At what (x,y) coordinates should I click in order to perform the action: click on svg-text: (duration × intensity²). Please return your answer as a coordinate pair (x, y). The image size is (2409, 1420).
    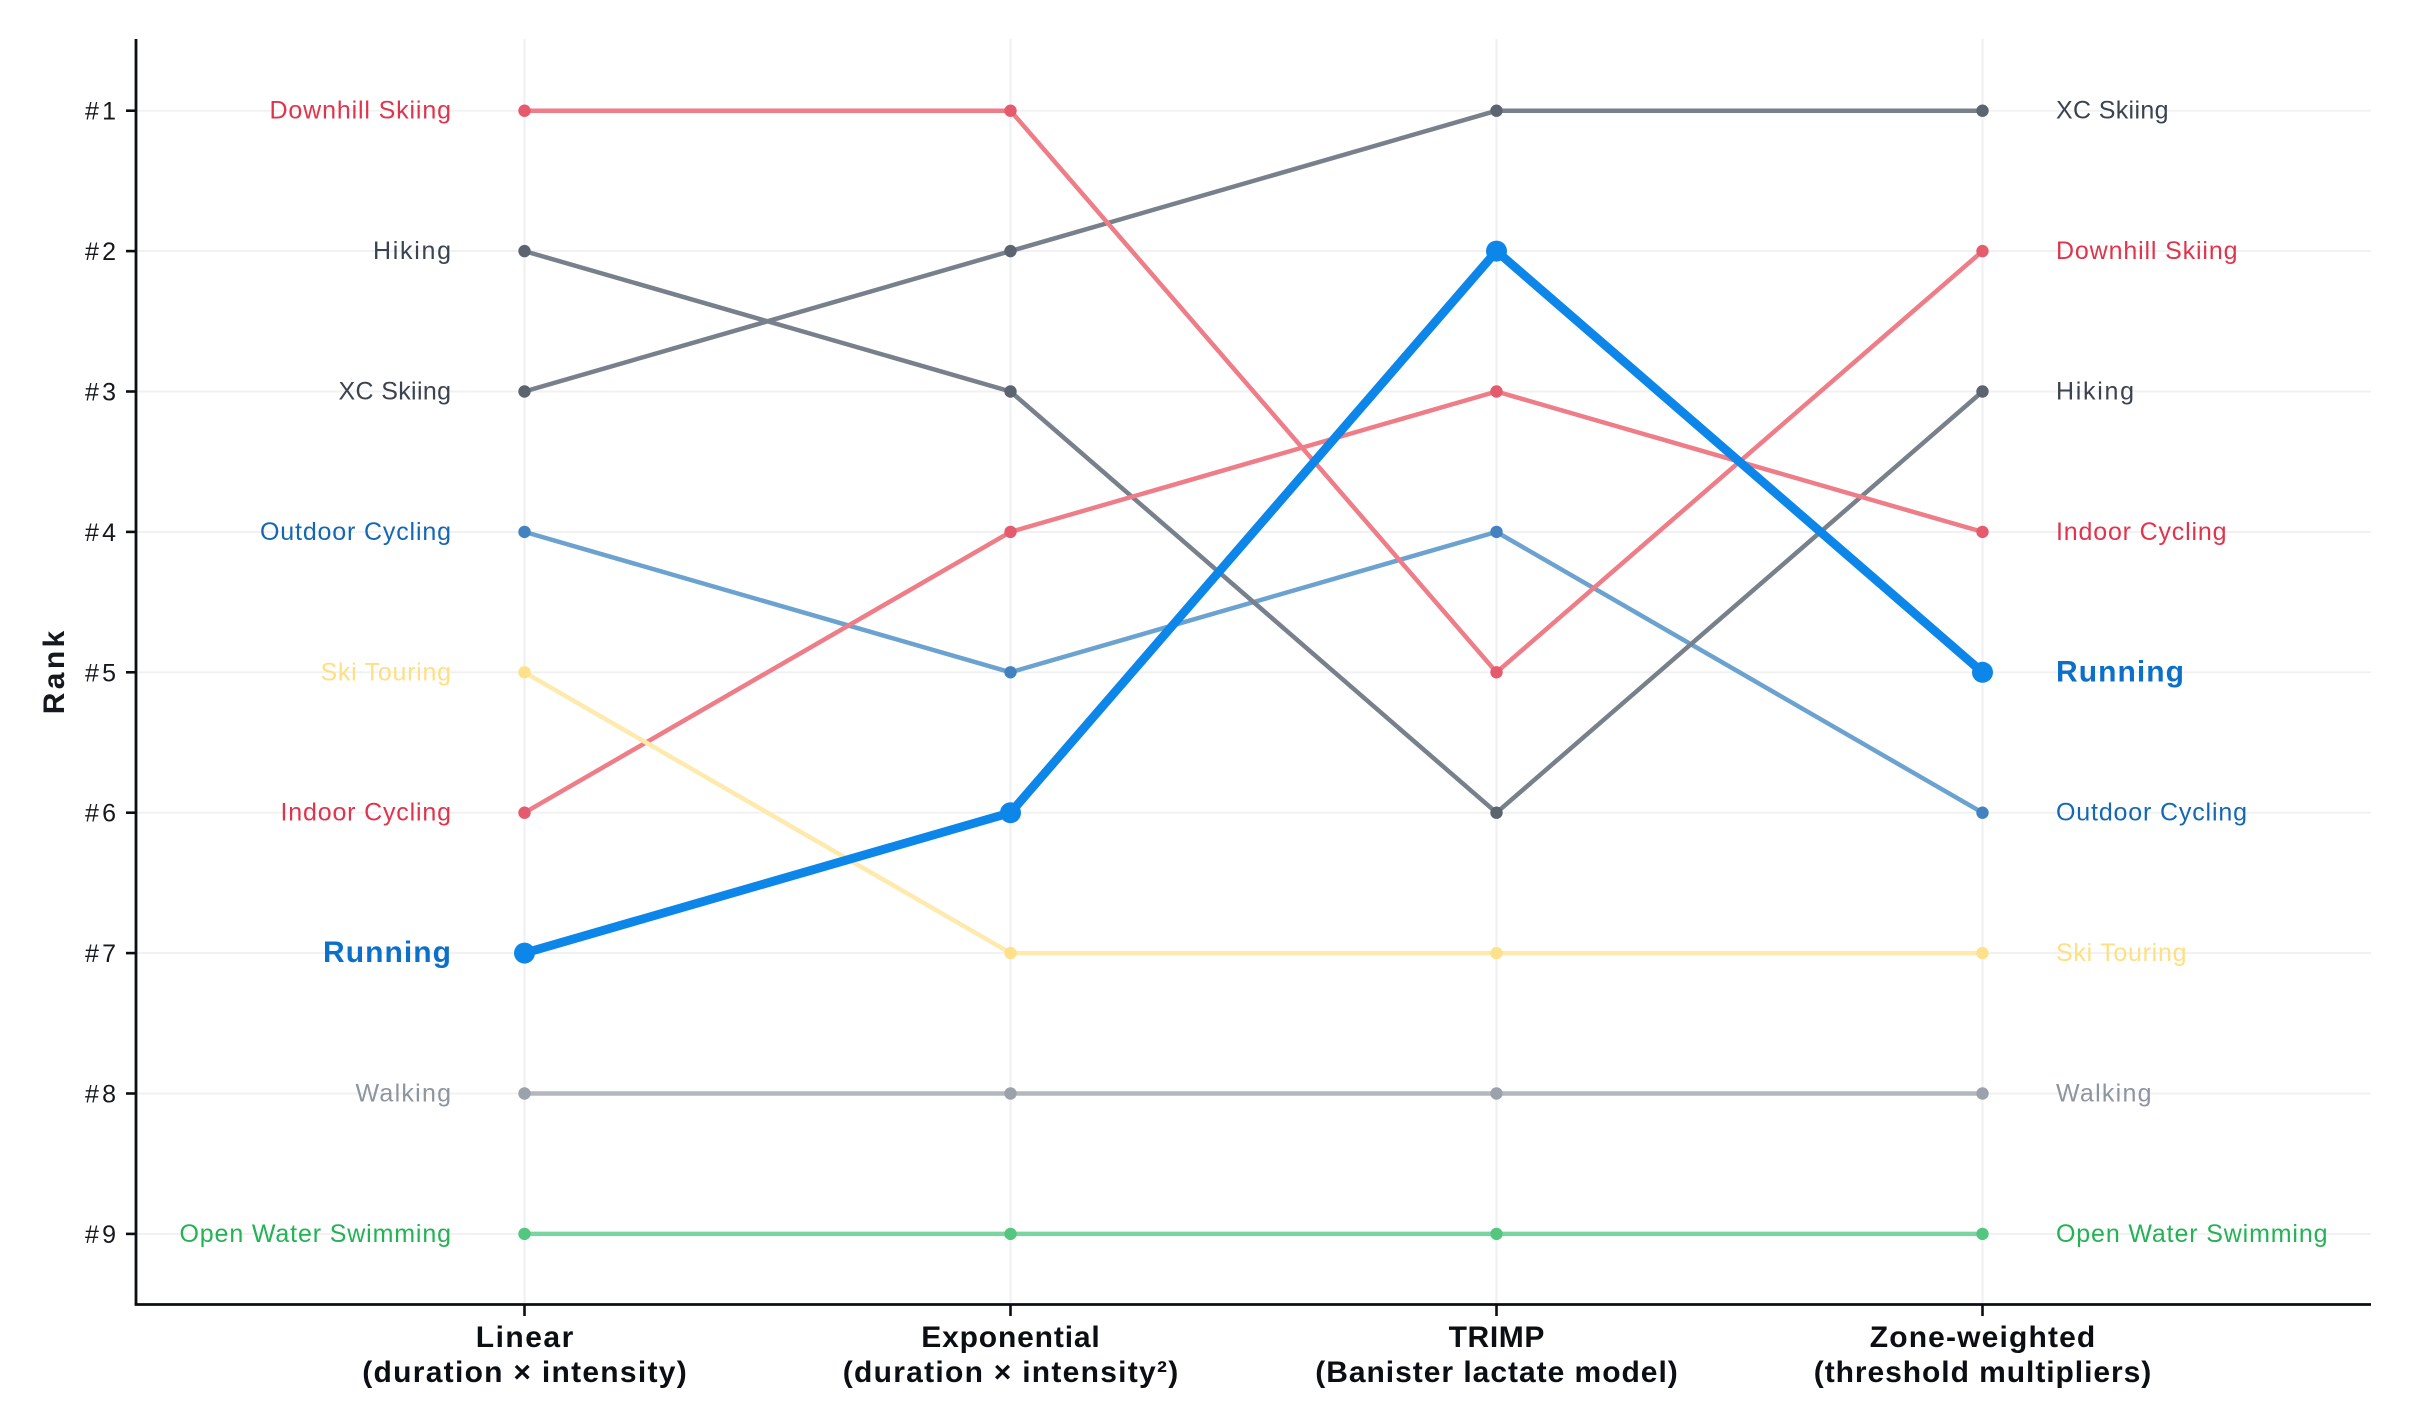
    Looking at the image, I should click on (1011, 1372).